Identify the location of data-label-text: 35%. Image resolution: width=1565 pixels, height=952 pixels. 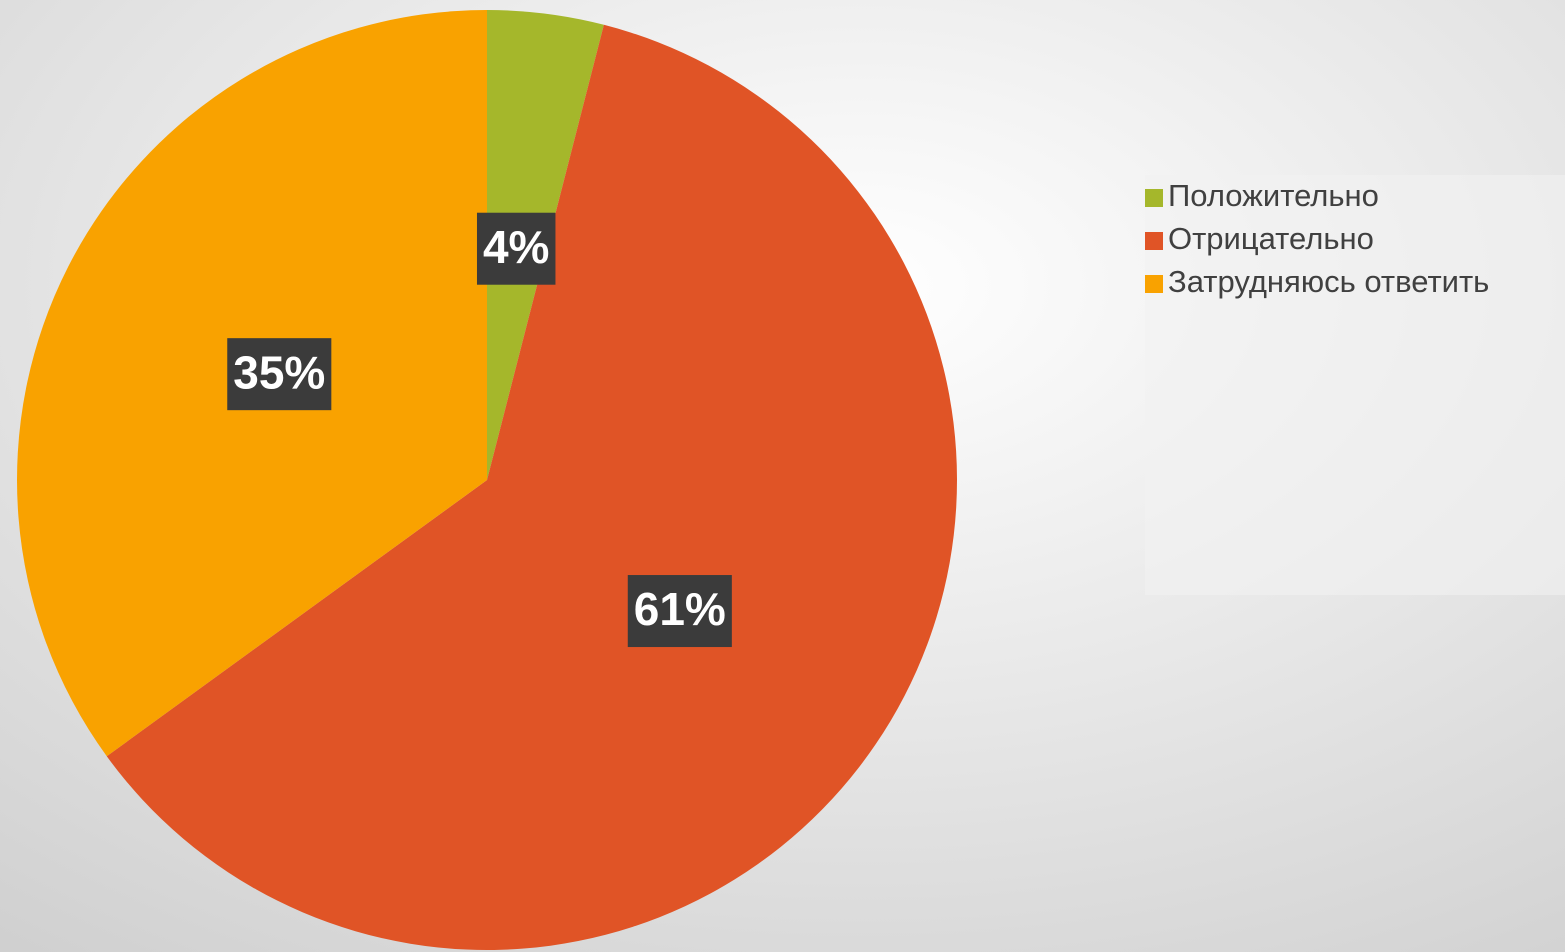
(279, 372).